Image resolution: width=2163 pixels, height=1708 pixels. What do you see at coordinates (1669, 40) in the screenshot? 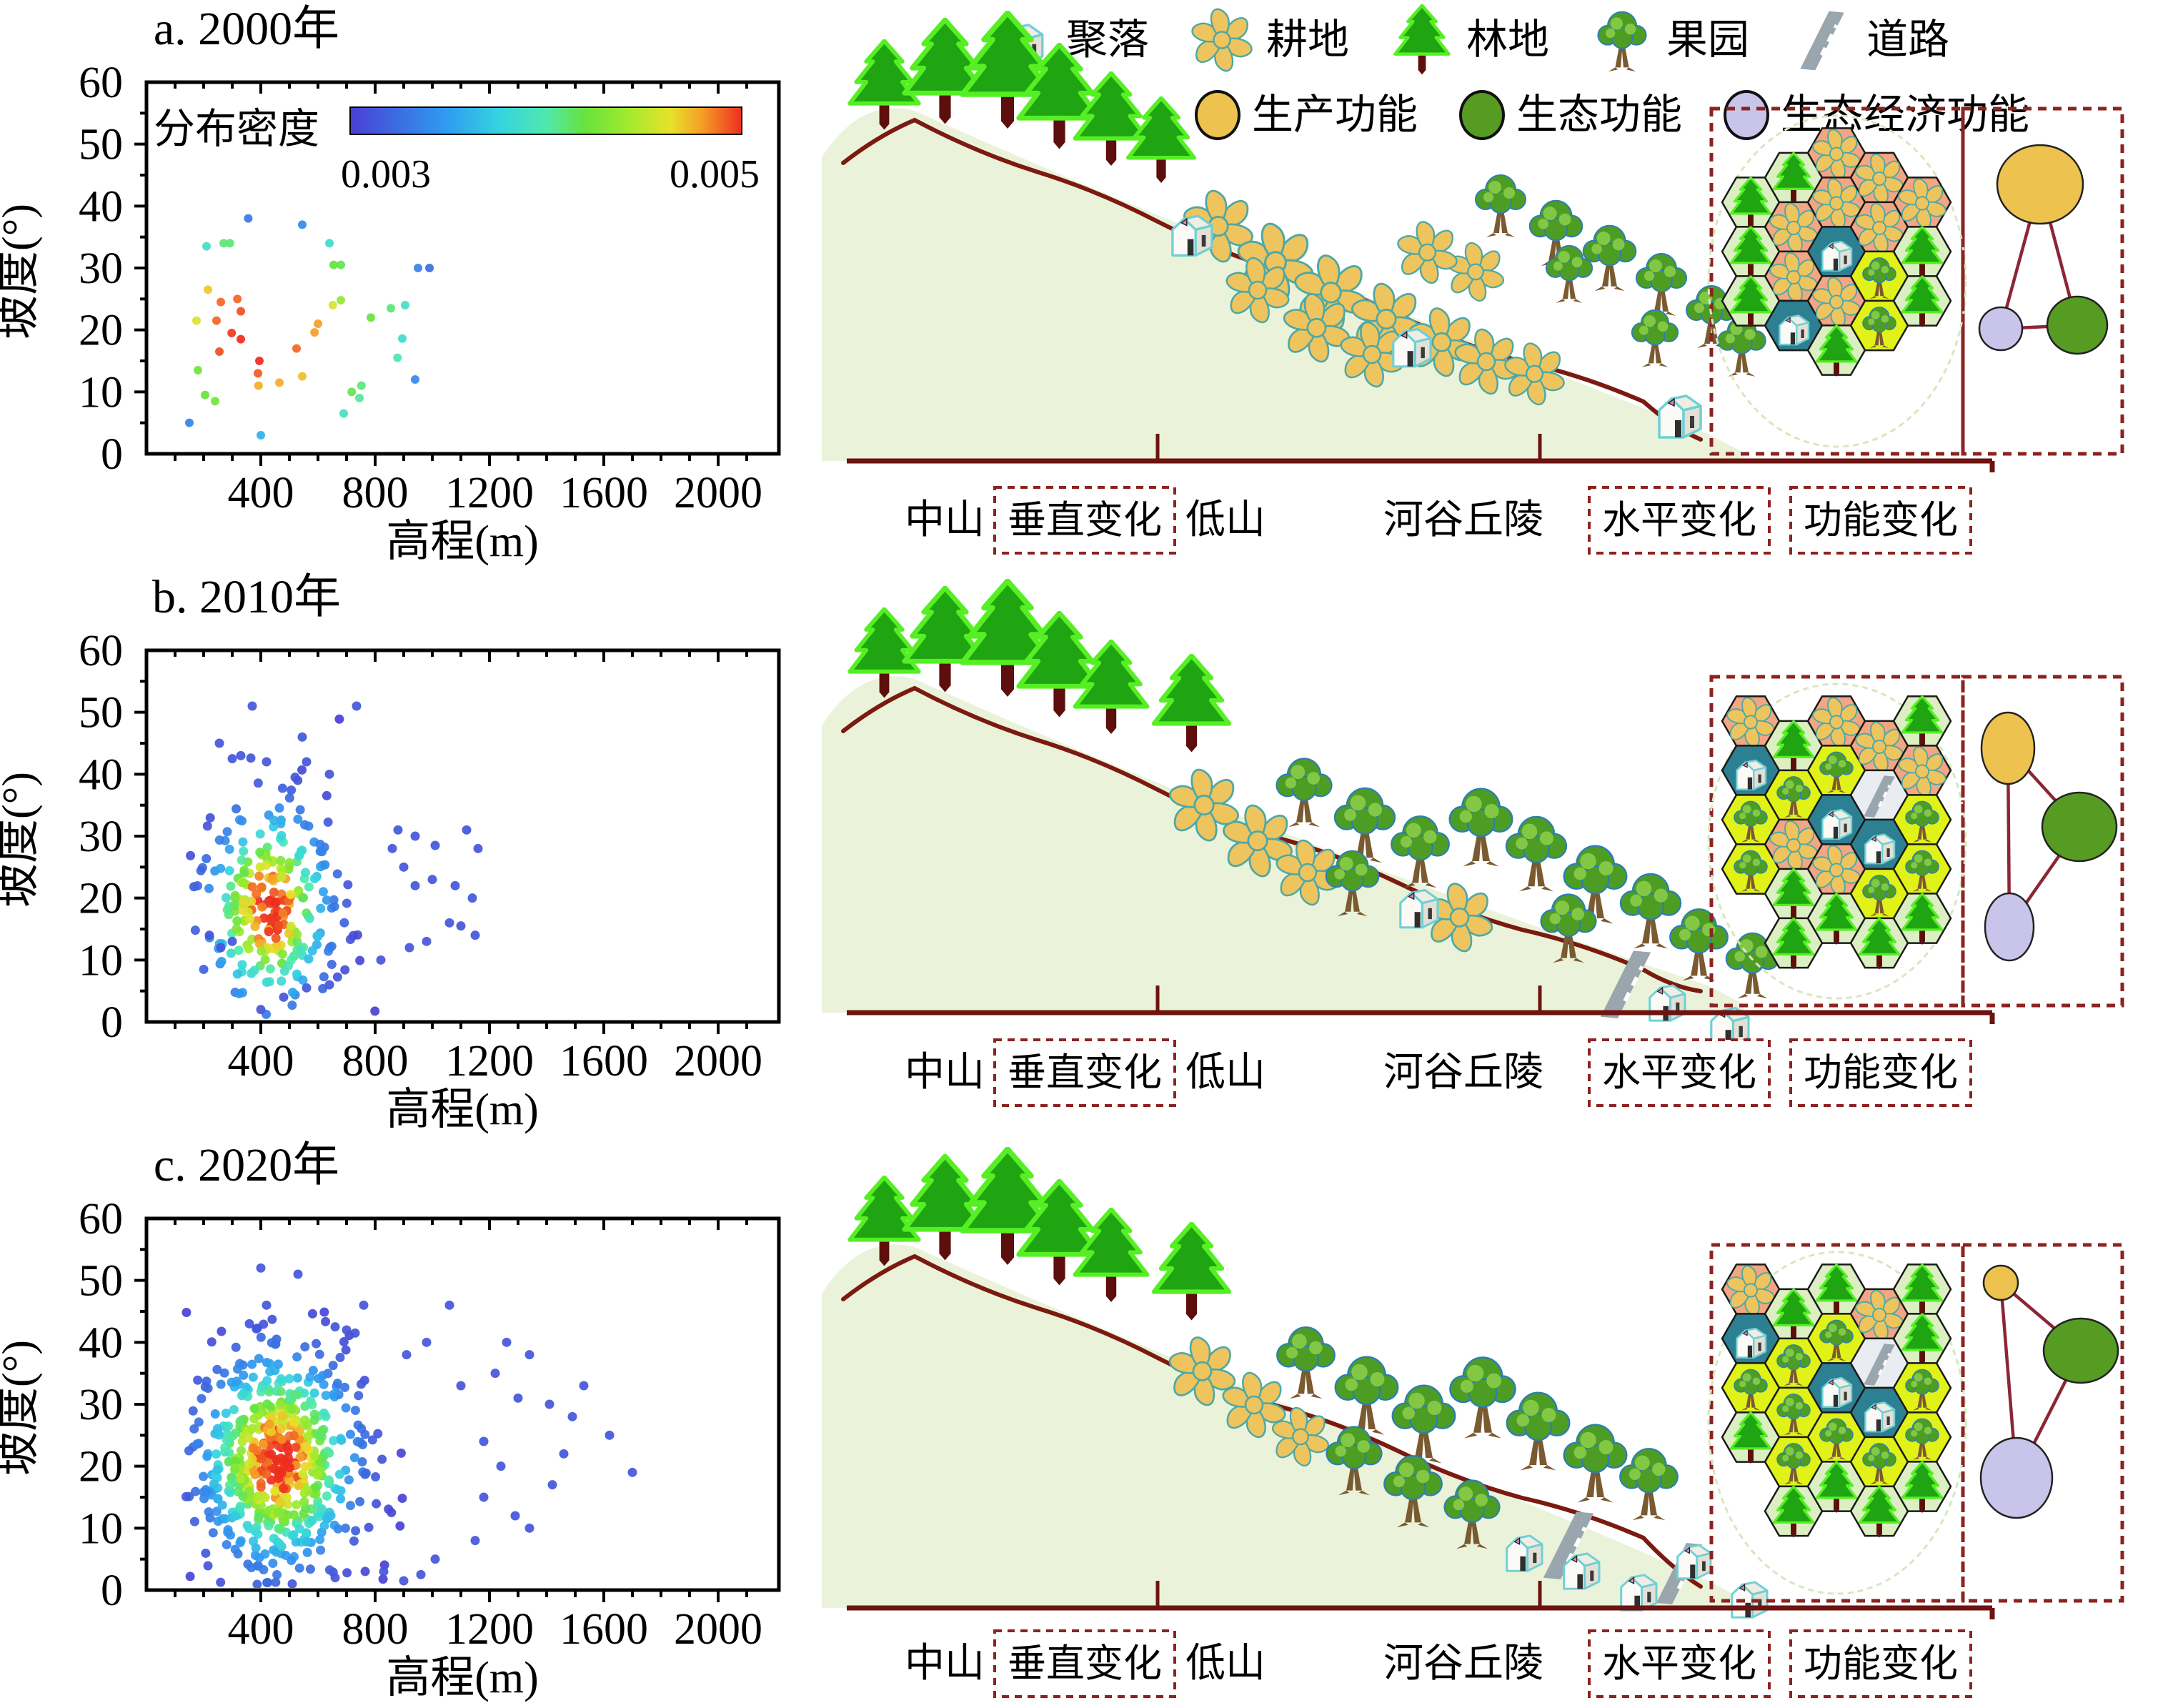
I see `legend-item-orchard: 果园` at bounding box center [1669, 40].